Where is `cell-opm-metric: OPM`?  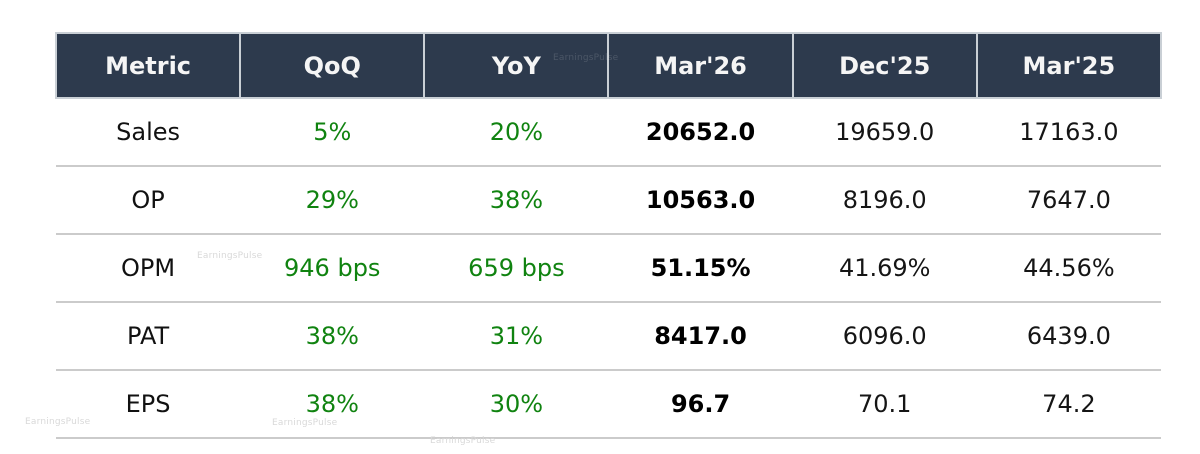
cell-opm-metric: OPM is located at coordinates (148, 268).